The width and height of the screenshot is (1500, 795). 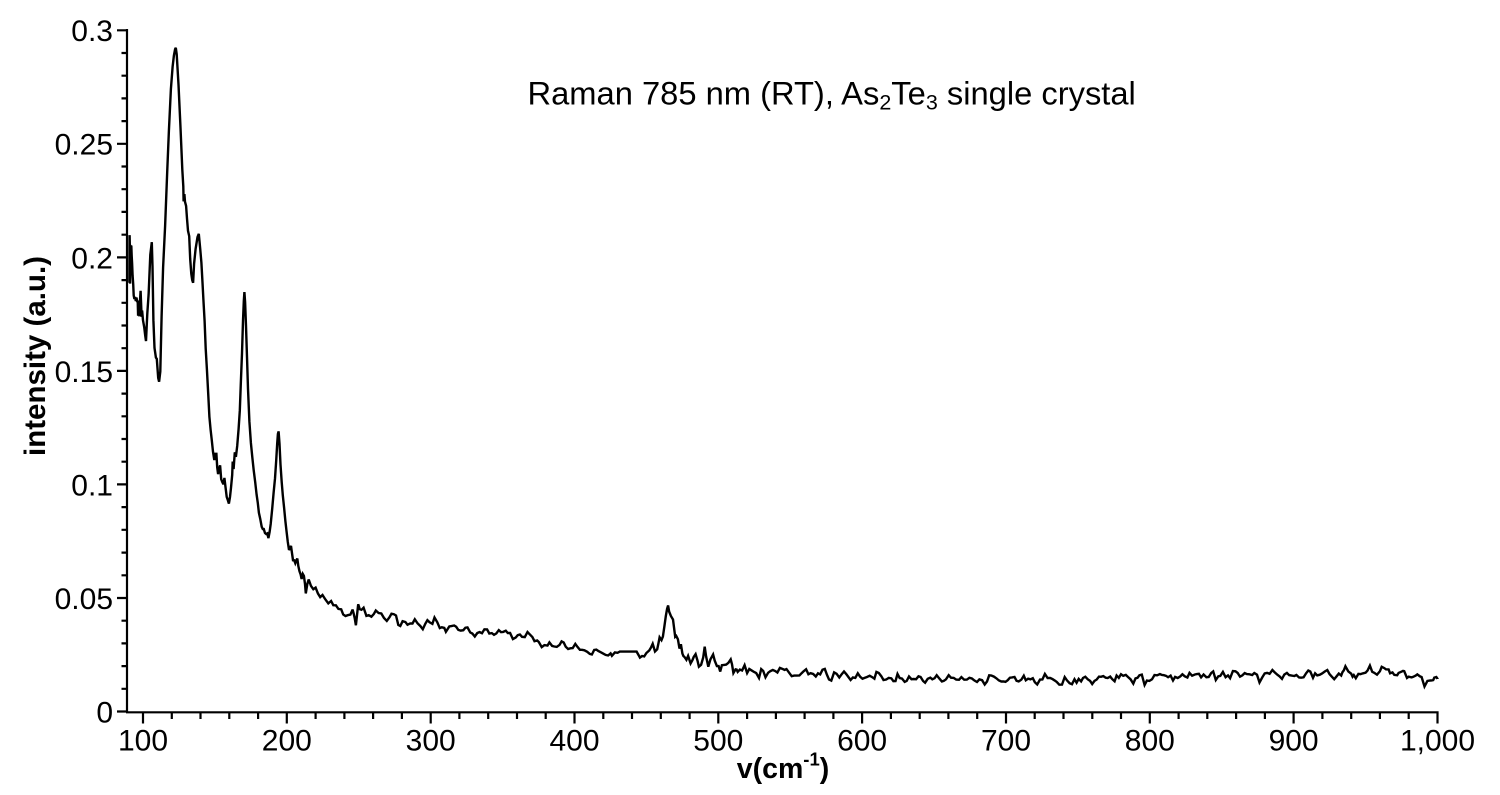 I want to click on svg-text: 300, so click(x=431, y=741).